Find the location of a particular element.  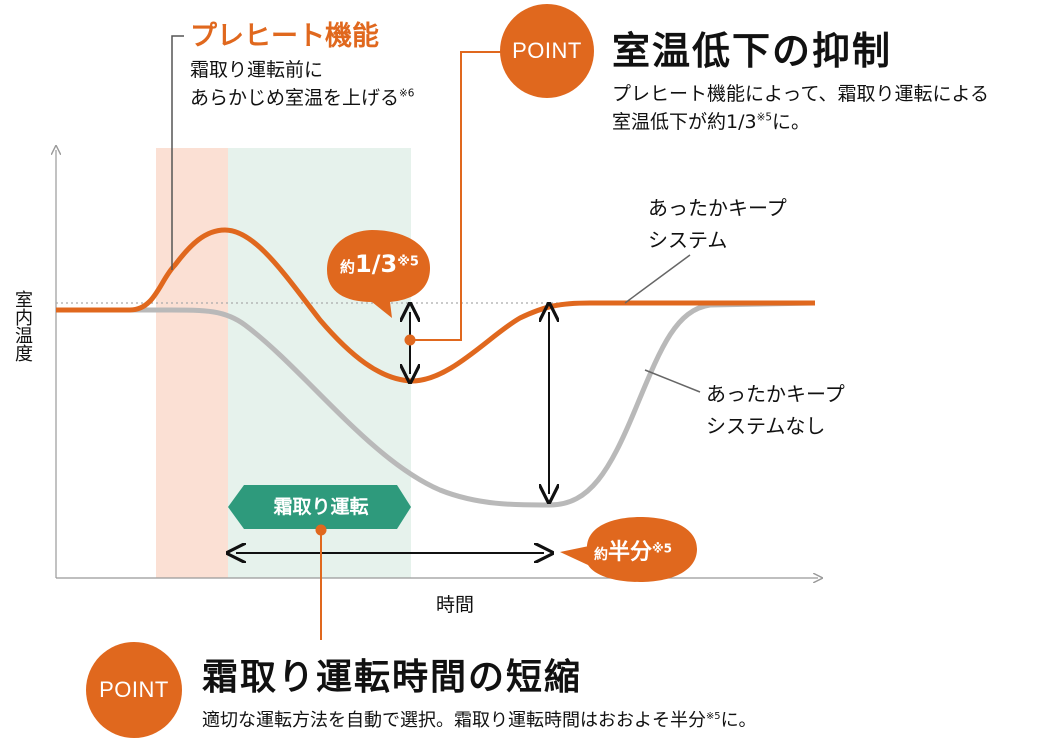

connector-dot-top is located at coordinates (410, 340).